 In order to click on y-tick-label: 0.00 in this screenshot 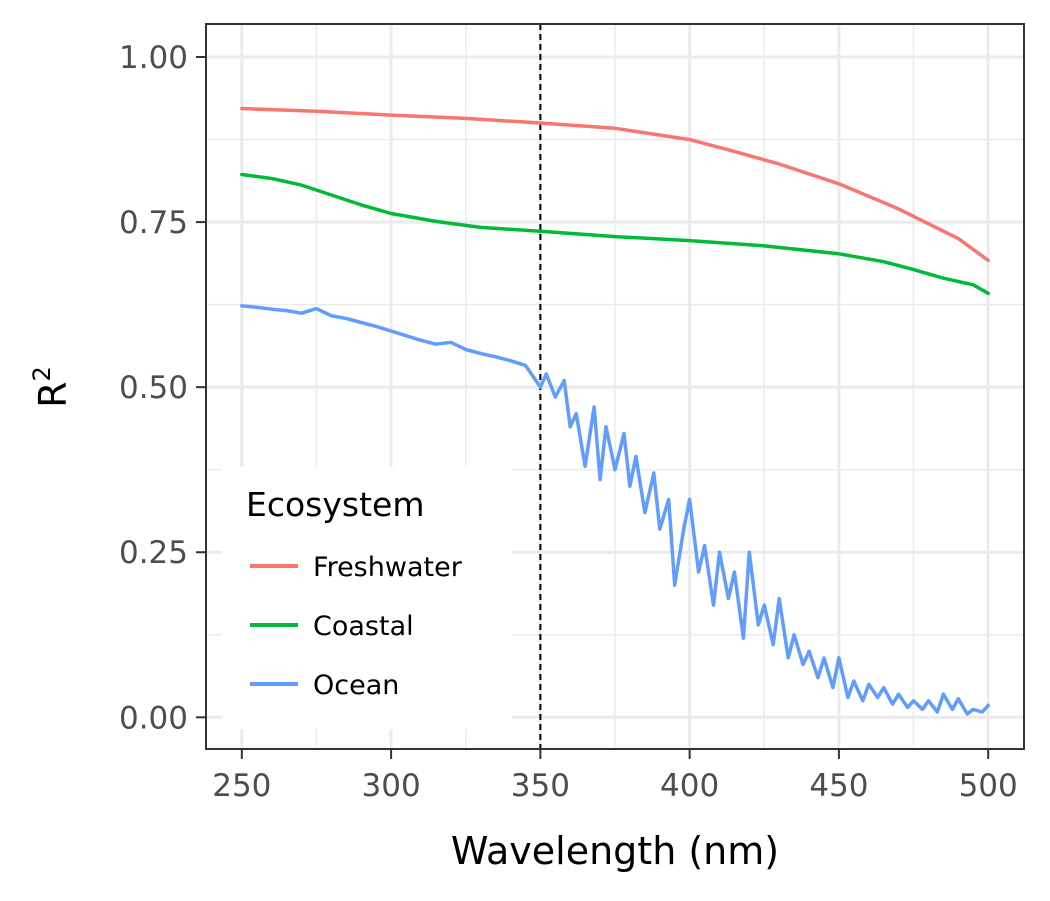, I will do `click(153, 718)`.